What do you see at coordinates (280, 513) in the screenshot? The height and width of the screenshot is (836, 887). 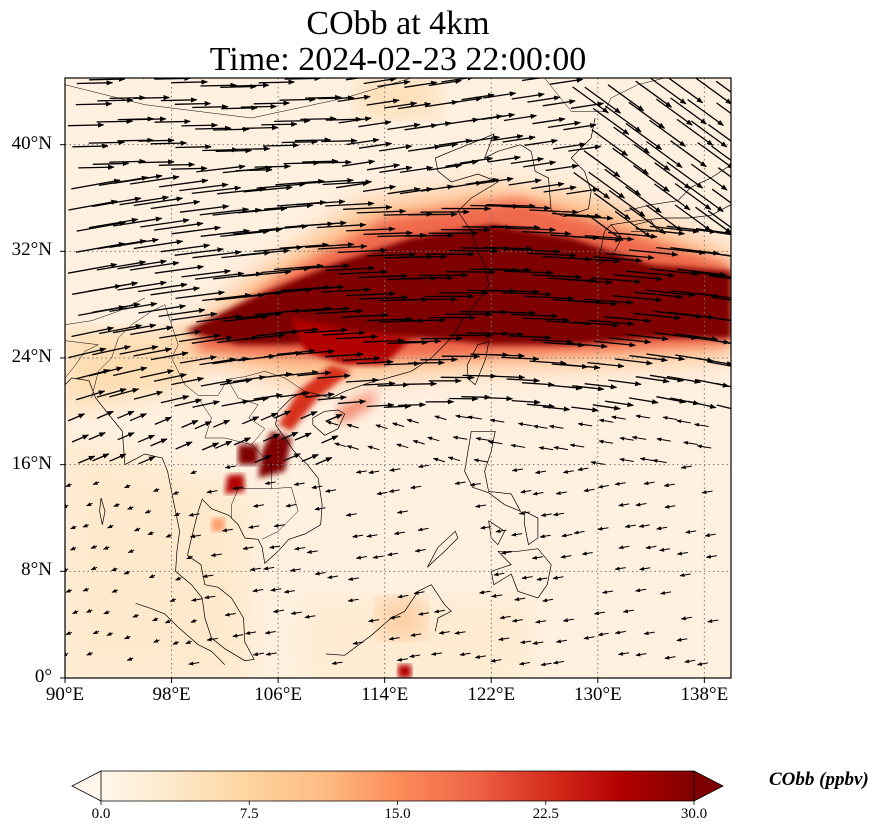 I see `border-cambodia` at bounding box center [280, 513].